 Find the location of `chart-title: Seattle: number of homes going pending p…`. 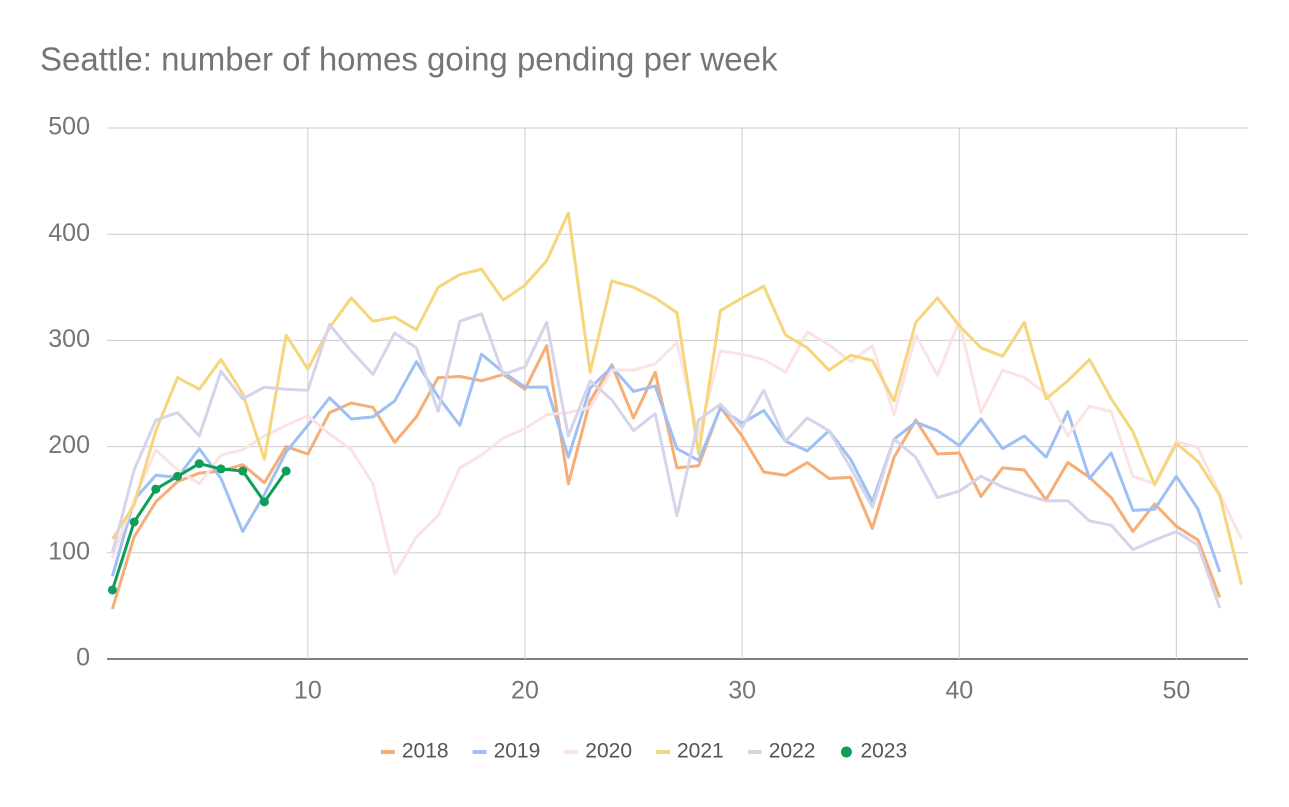

chart-title: Seattle: number of homes going pending p… is located at coordinates (409, 59).